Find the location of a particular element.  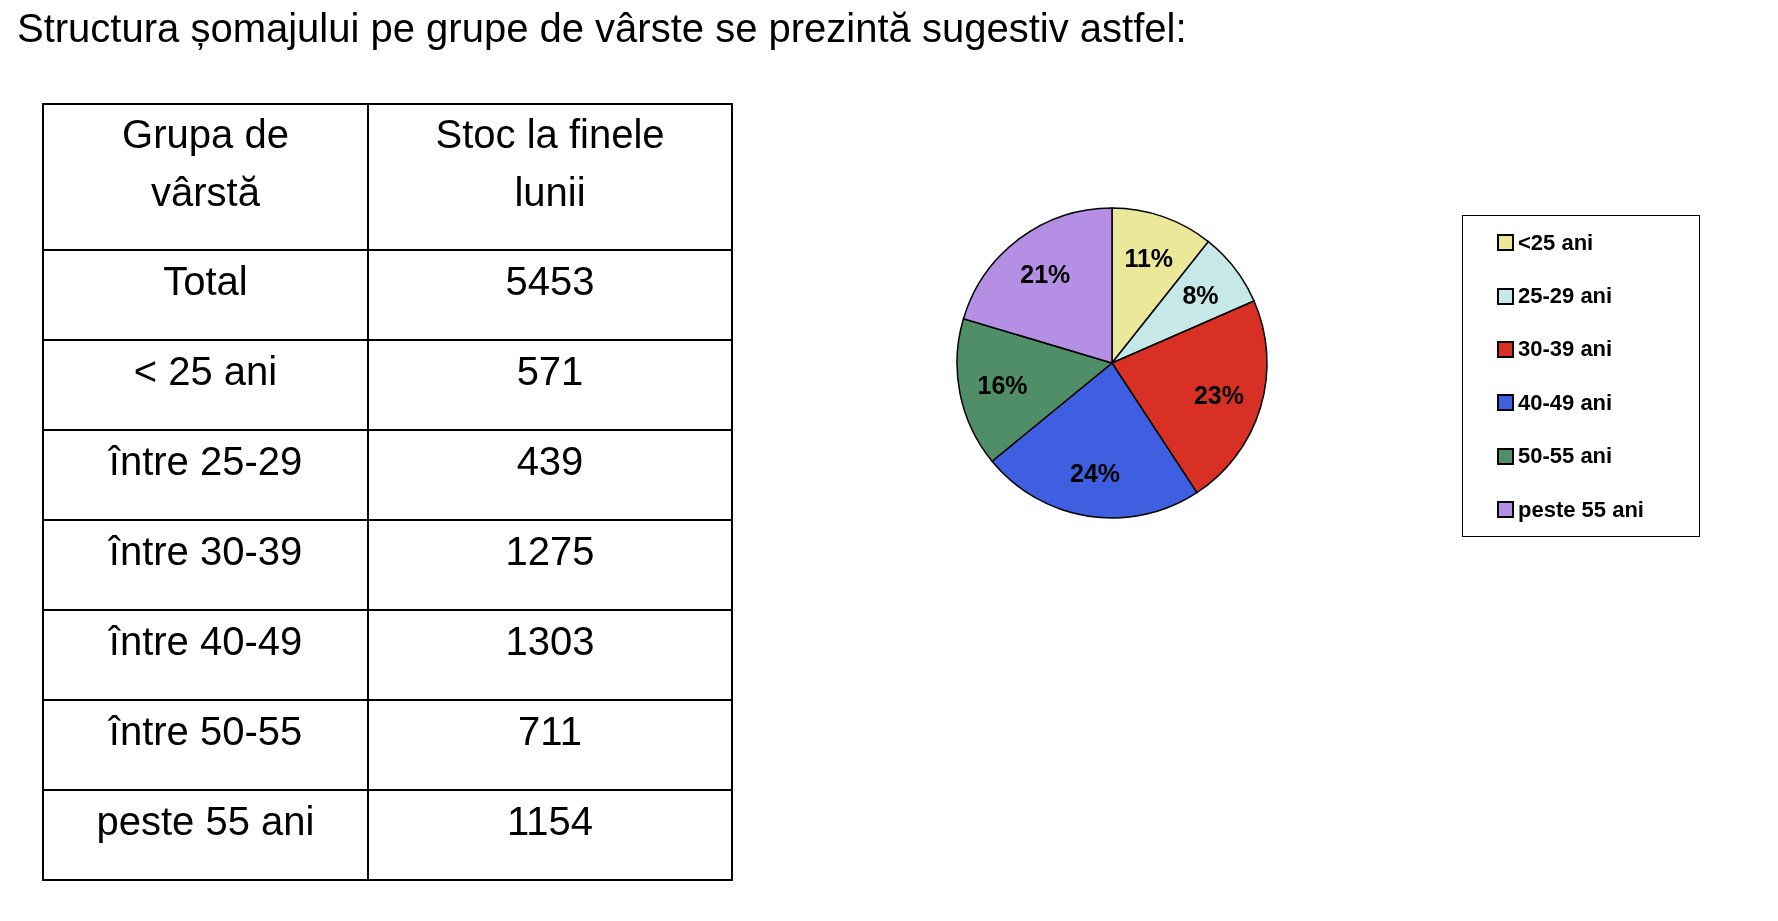

text: Total is located at coordinates (205, 281).